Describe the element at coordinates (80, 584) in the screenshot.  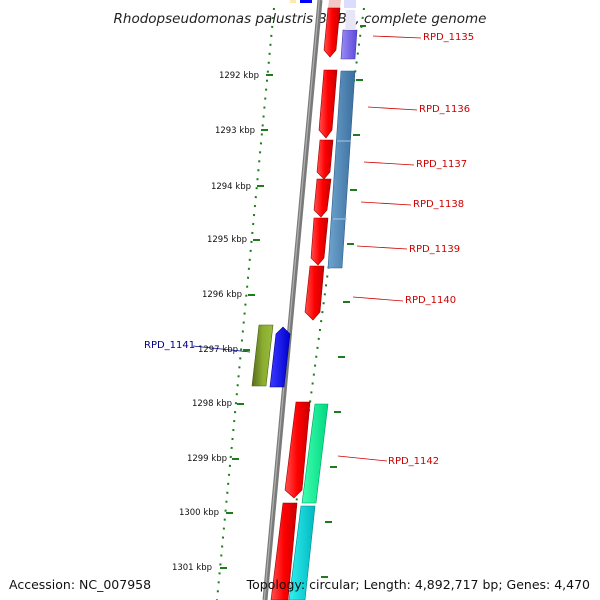
I see `accession-text: Accession: NC_007958` at that location.